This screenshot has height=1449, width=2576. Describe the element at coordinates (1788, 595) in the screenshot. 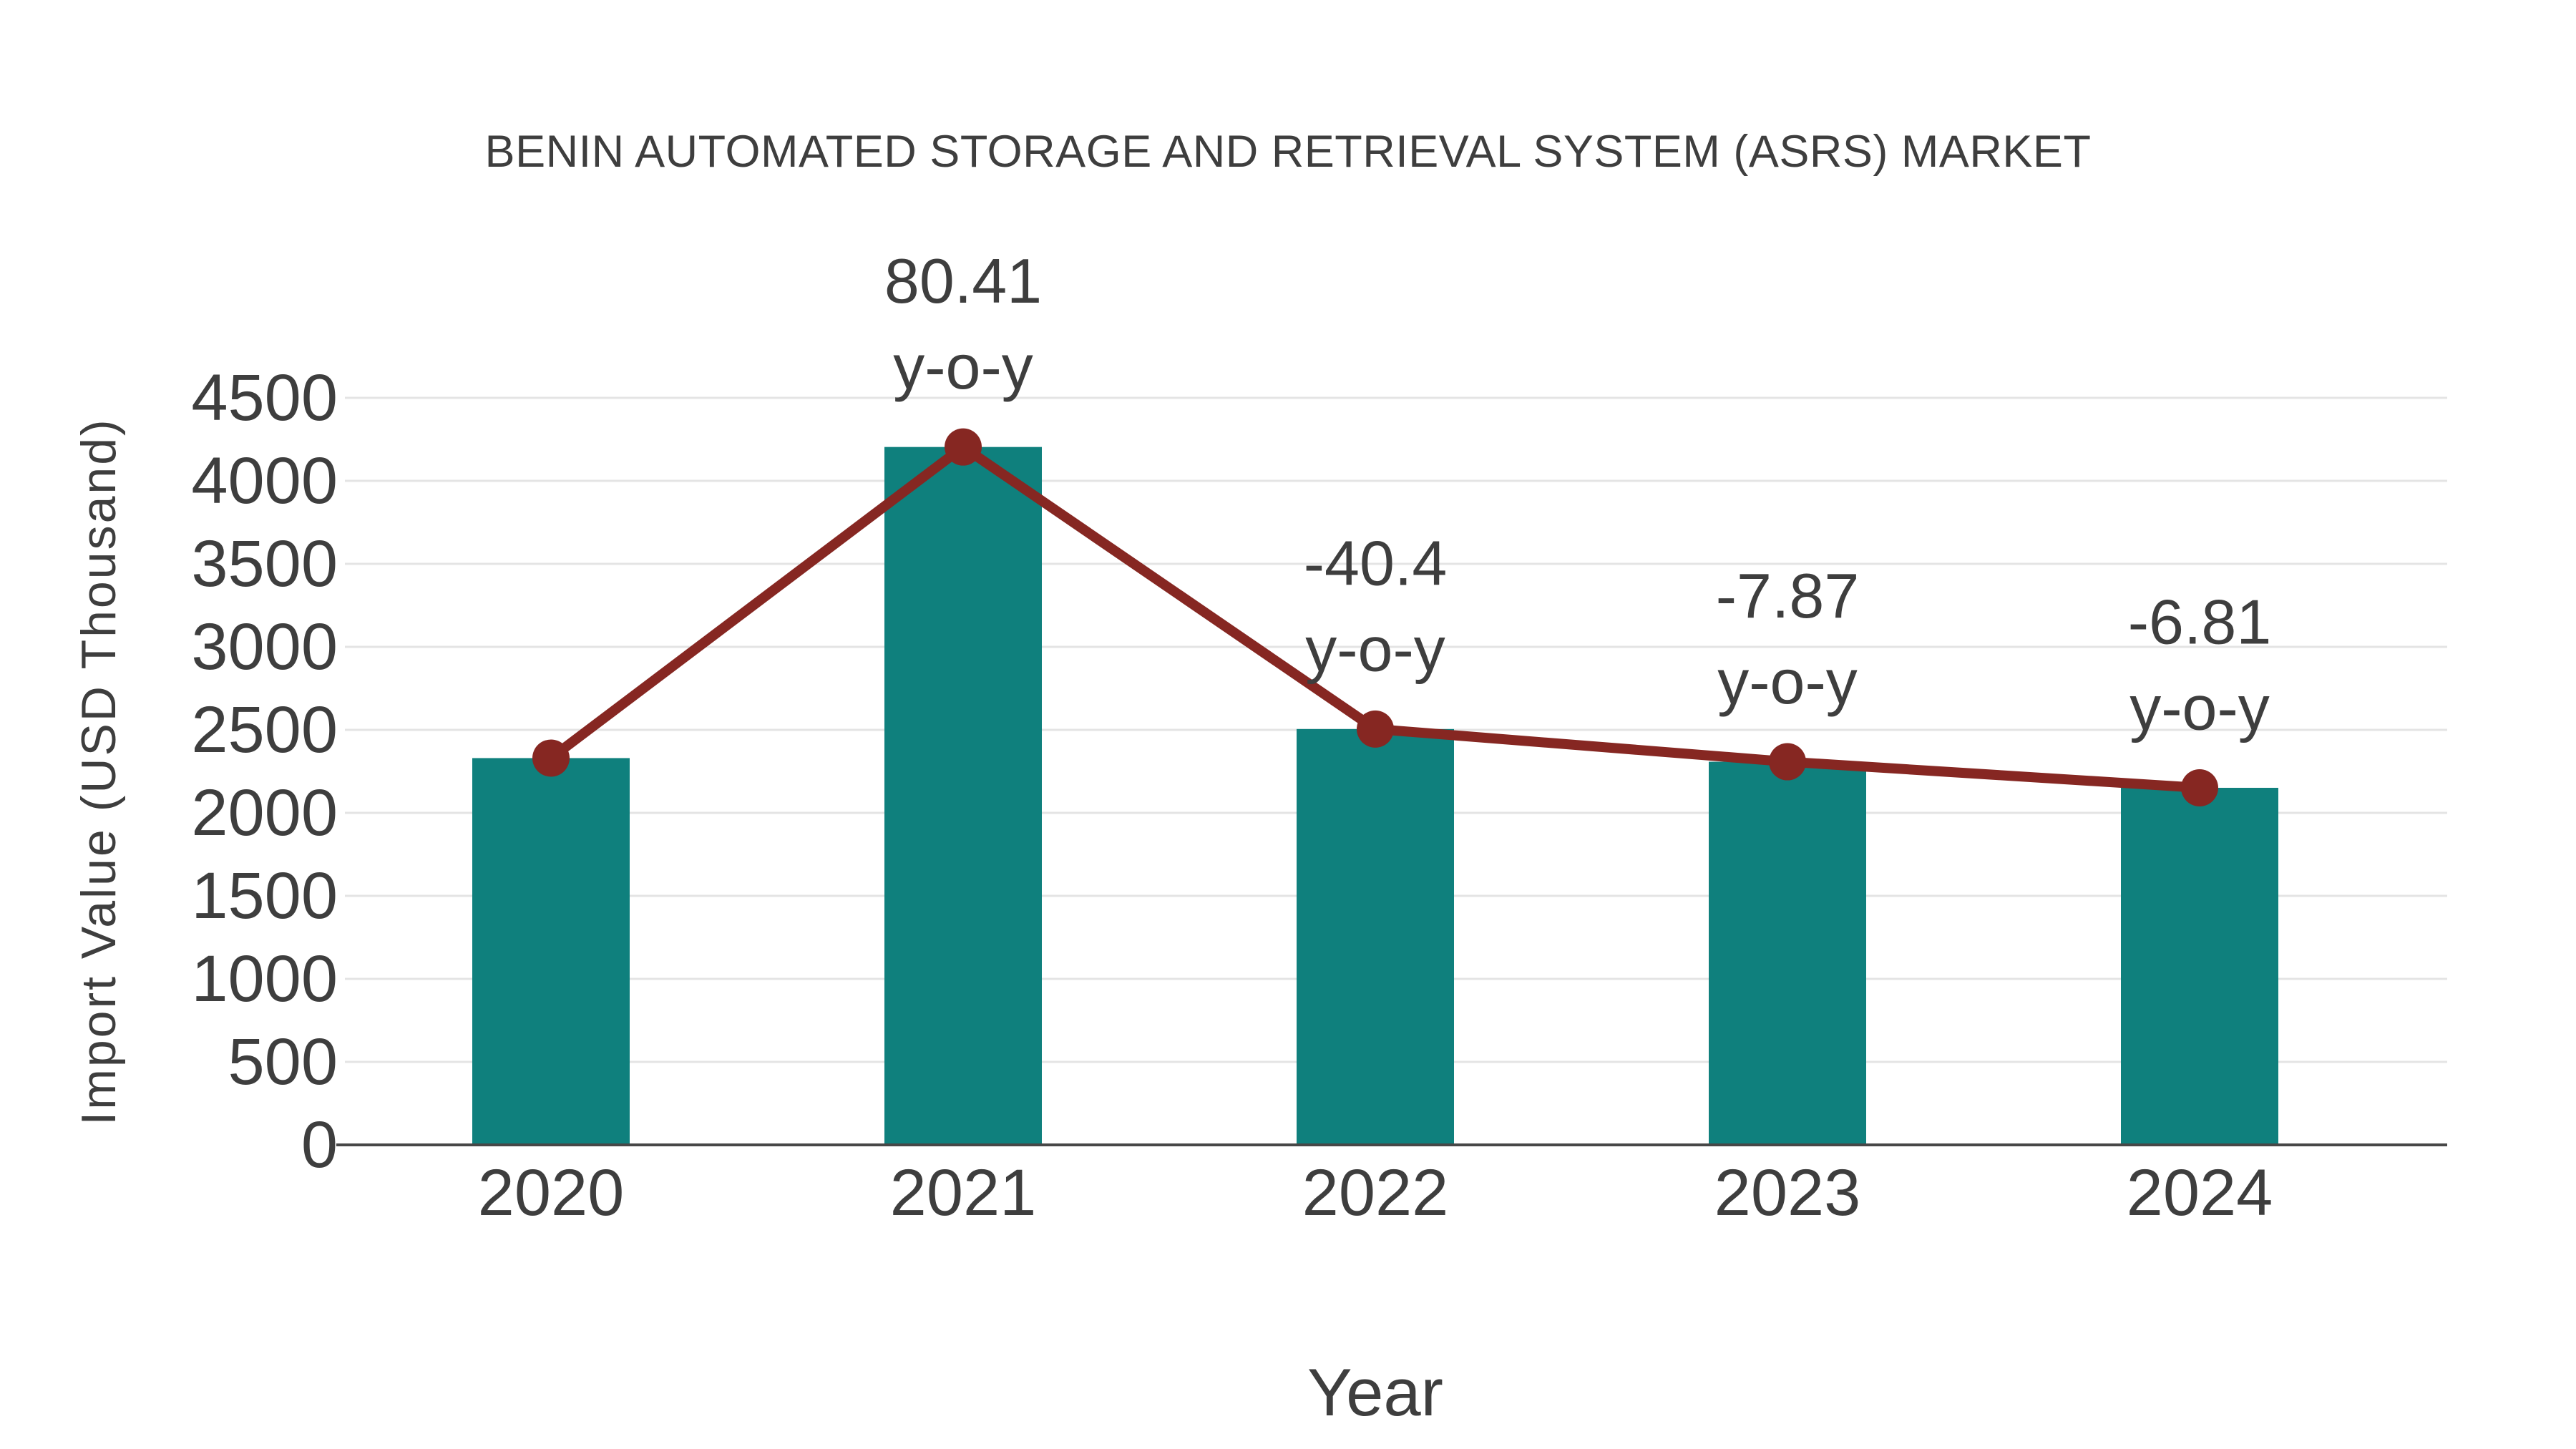

I see `annotation-value-2023: -7.87` at that location.